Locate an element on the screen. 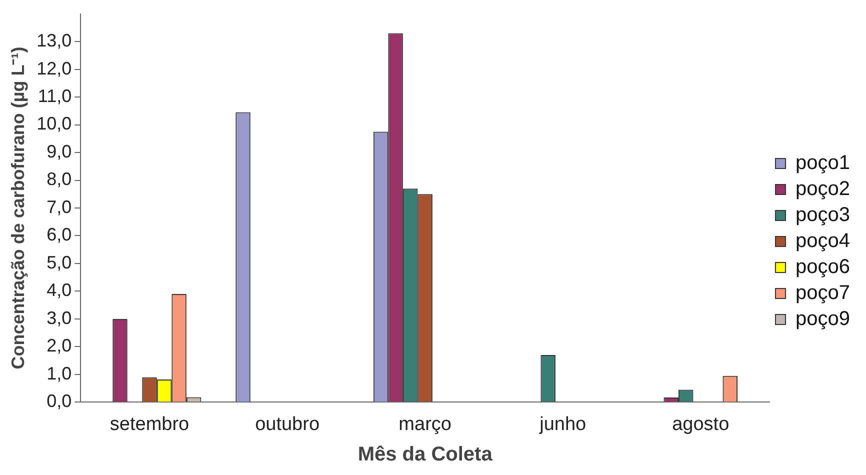 This screenshot has width=866, height=475. x-tick-label: março is located at coordinates (425, 424).